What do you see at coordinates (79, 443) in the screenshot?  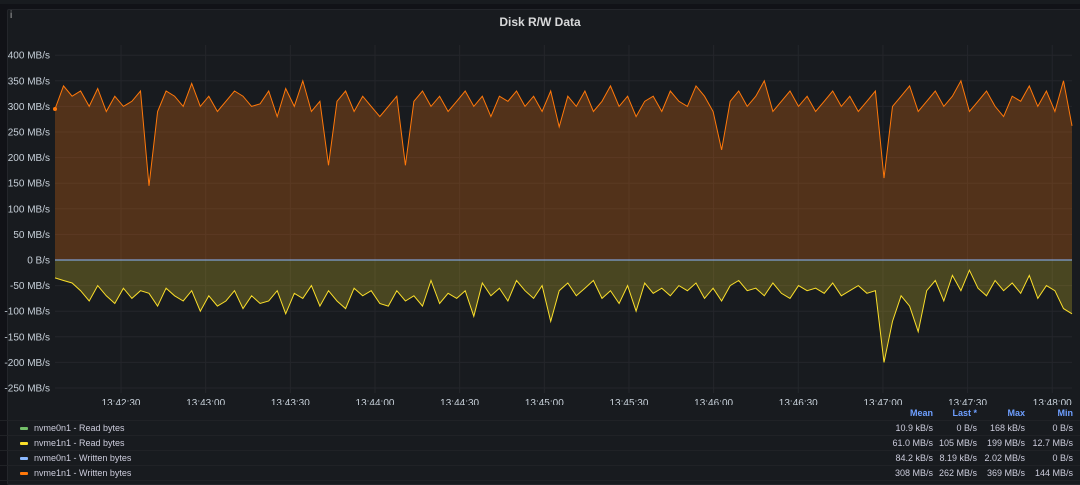 I see `legend-series-name: nvme1n1 - Read bytes` at bounding box center [79, 443].